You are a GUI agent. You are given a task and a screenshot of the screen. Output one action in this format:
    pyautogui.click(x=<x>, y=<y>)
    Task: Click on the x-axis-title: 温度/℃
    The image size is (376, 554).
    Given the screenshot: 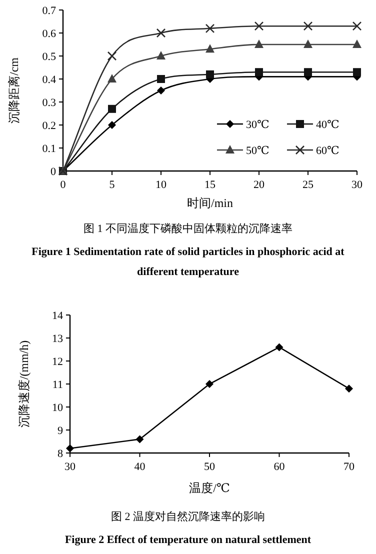 What is the action you would take?
    pyautogui.click(x=209, y=488)
    